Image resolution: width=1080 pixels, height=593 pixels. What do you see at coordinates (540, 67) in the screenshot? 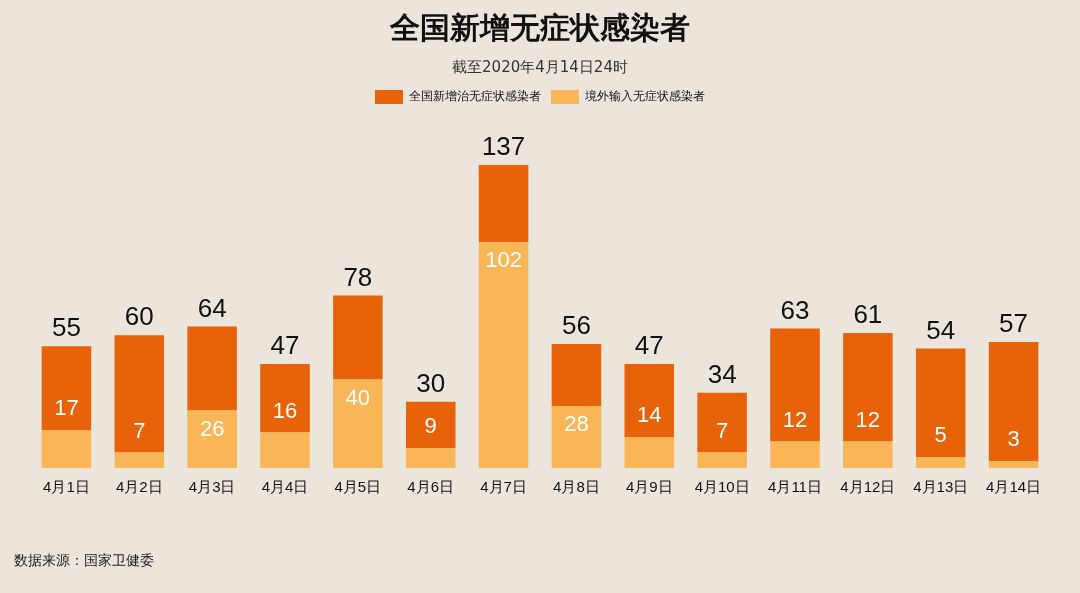
I see `chart-subtitle: 截至2020年4月14日24时` at bounding box center [540, 67].